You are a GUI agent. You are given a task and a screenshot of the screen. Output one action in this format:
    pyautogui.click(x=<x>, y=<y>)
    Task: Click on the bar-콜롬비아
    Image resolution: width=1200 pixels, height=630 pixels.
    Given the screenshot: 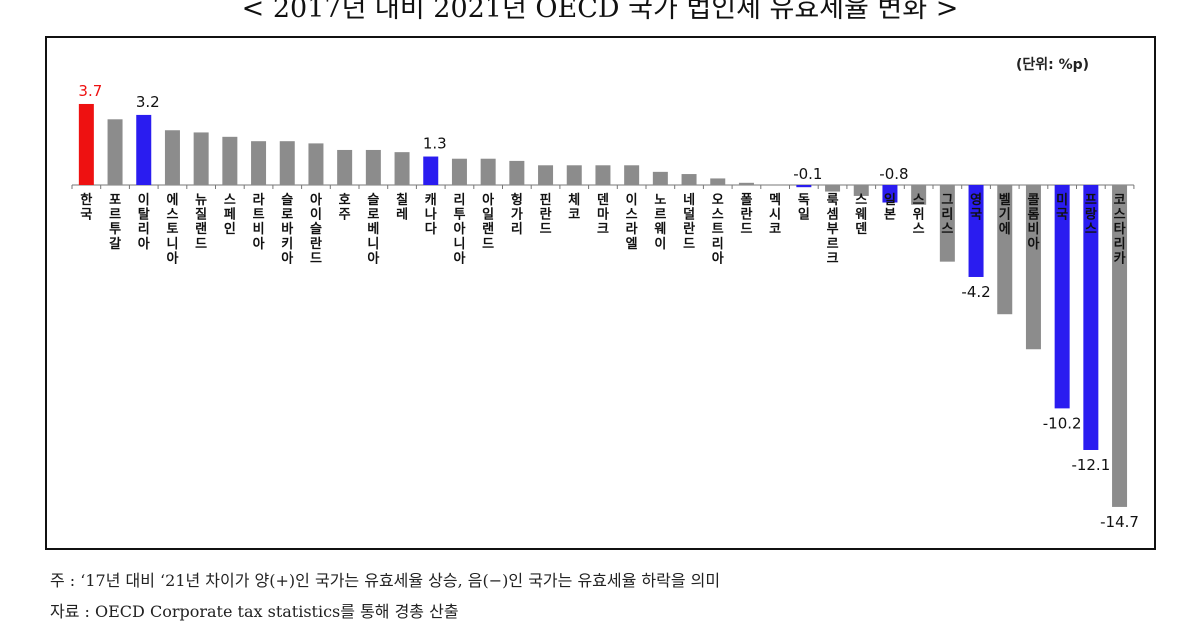 What is the action you would take?
    pyautogui.click(x=1033, y=267)
    